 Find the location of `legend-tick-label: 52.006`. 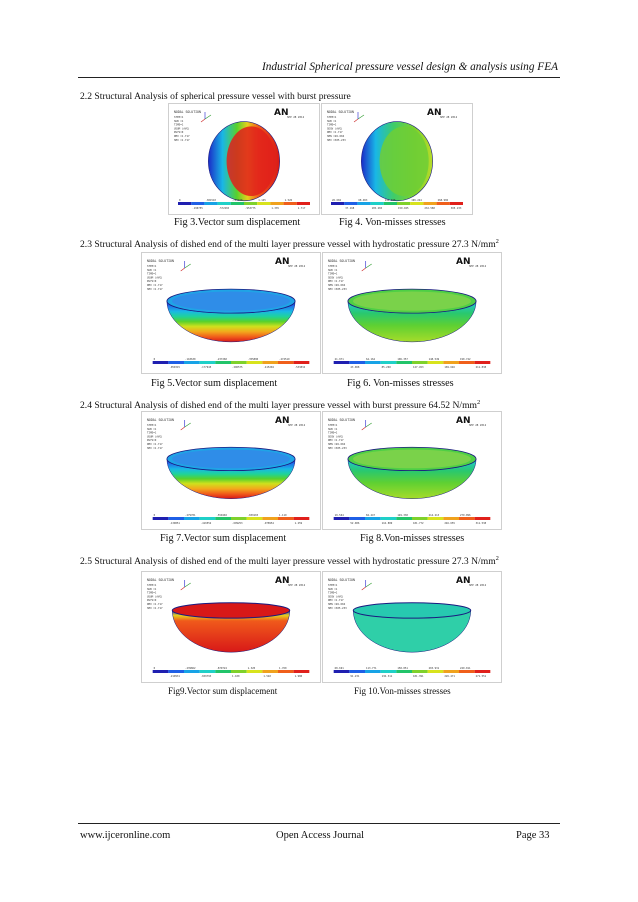

legend-tick-label: 52.006 is located at coordinates (355, 523).